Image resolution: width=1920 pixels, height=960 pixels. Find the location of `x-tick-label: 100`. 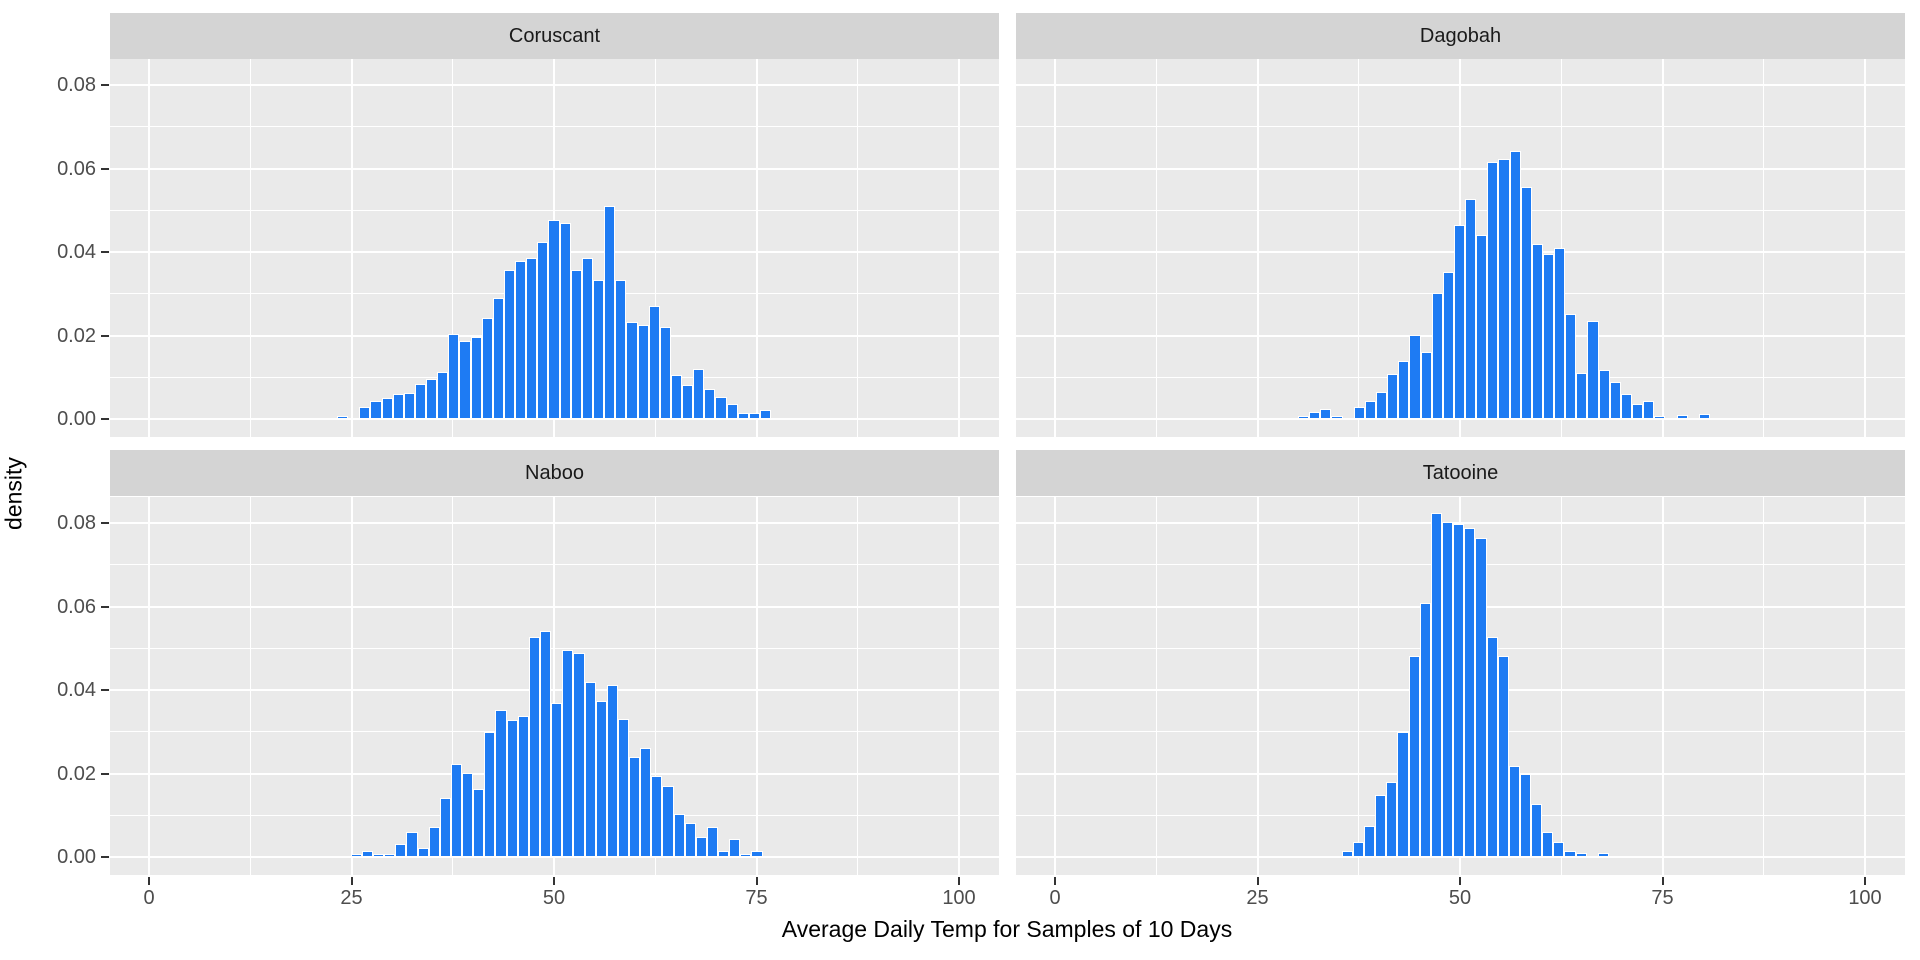

x-tick-label: 100 is located at coordinates (959, 898).